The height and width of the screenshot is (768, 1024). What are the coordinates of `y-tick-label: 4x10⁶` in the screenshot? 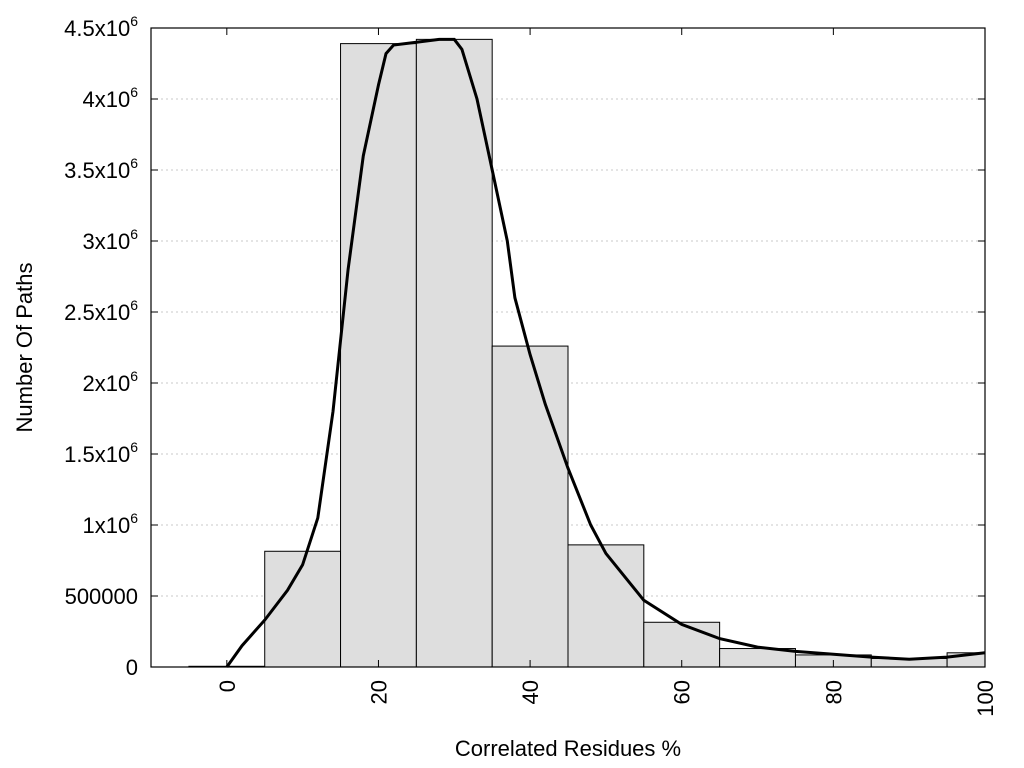 It's located at (110, 98).